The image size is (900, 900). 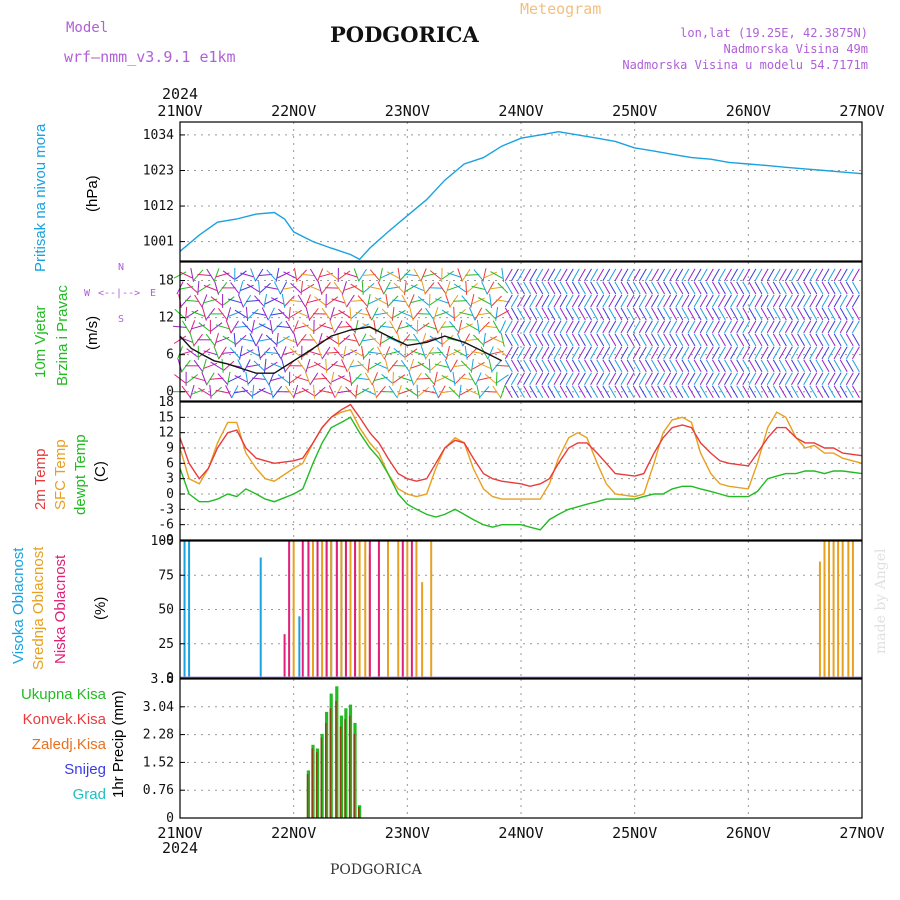 What do you see at coordinates (520, 111) in the screenshot?
I see `time-label-top: 24NOV` at bounding box center [520, 111].